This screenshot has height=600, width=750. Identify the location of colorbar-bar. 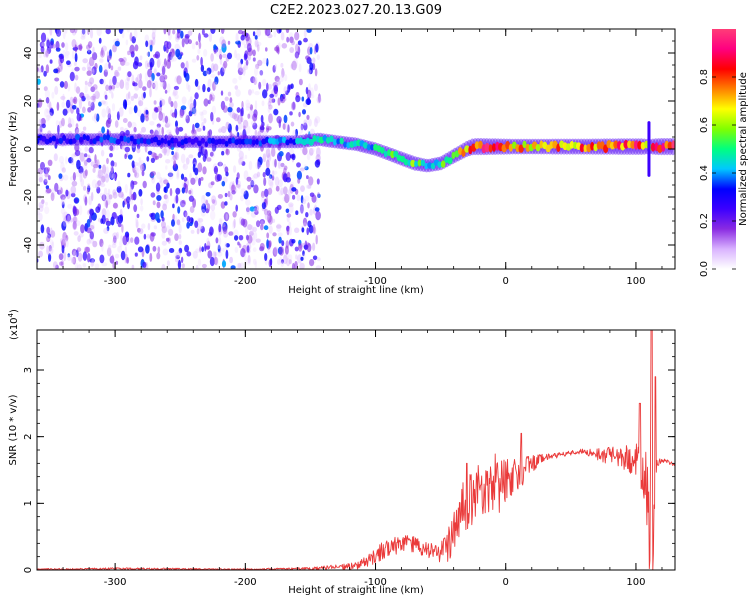
(724, 149).